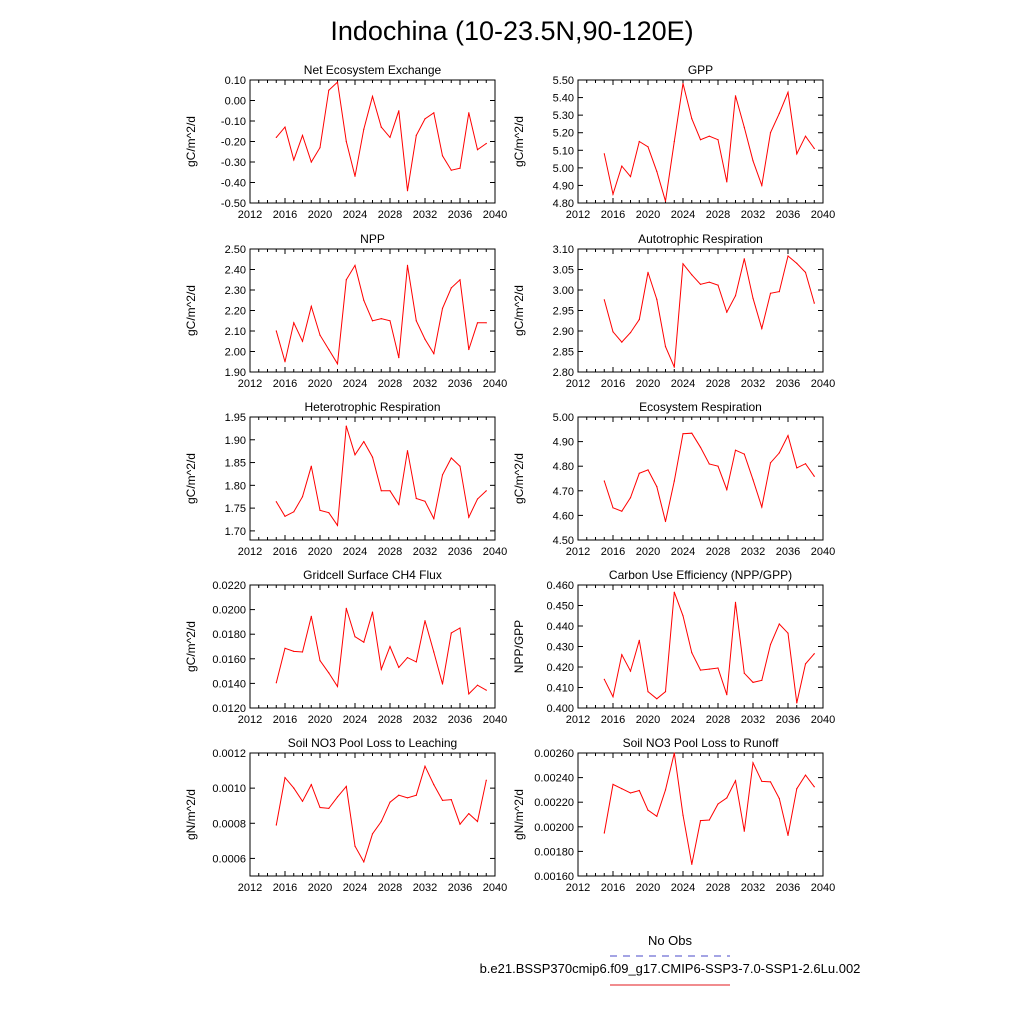  What do you see at coordinates (235, 532) in the screenshot?
I see `y-tick-label: 1.70` at bounding box center [235, 532].